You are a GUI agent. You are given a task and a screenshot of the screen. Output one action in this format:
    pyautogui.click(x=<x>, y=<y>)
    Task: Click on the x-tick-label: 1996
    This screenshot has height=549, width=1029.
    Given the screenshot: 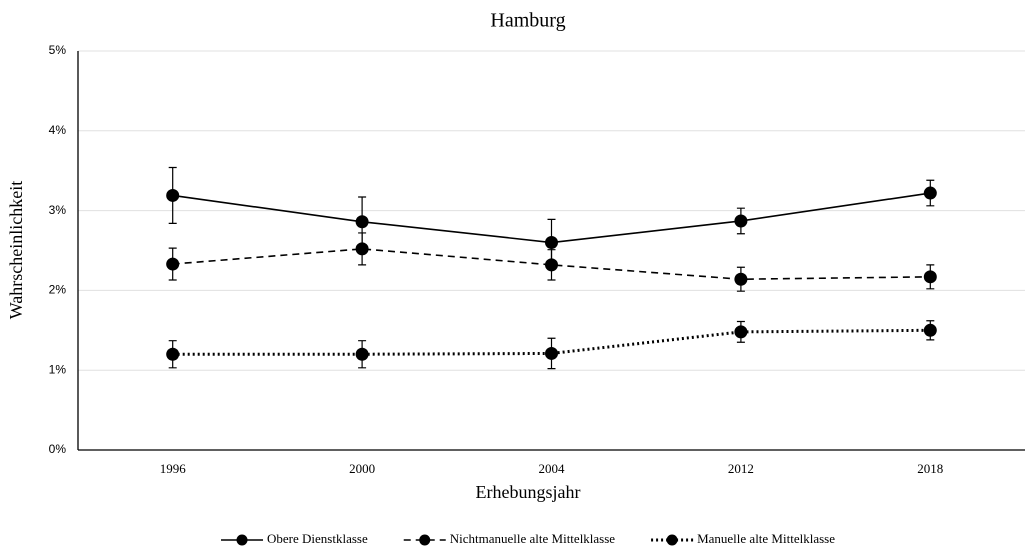 What is the action you would take?
    pyautogui.click(x=173, y=468)
    